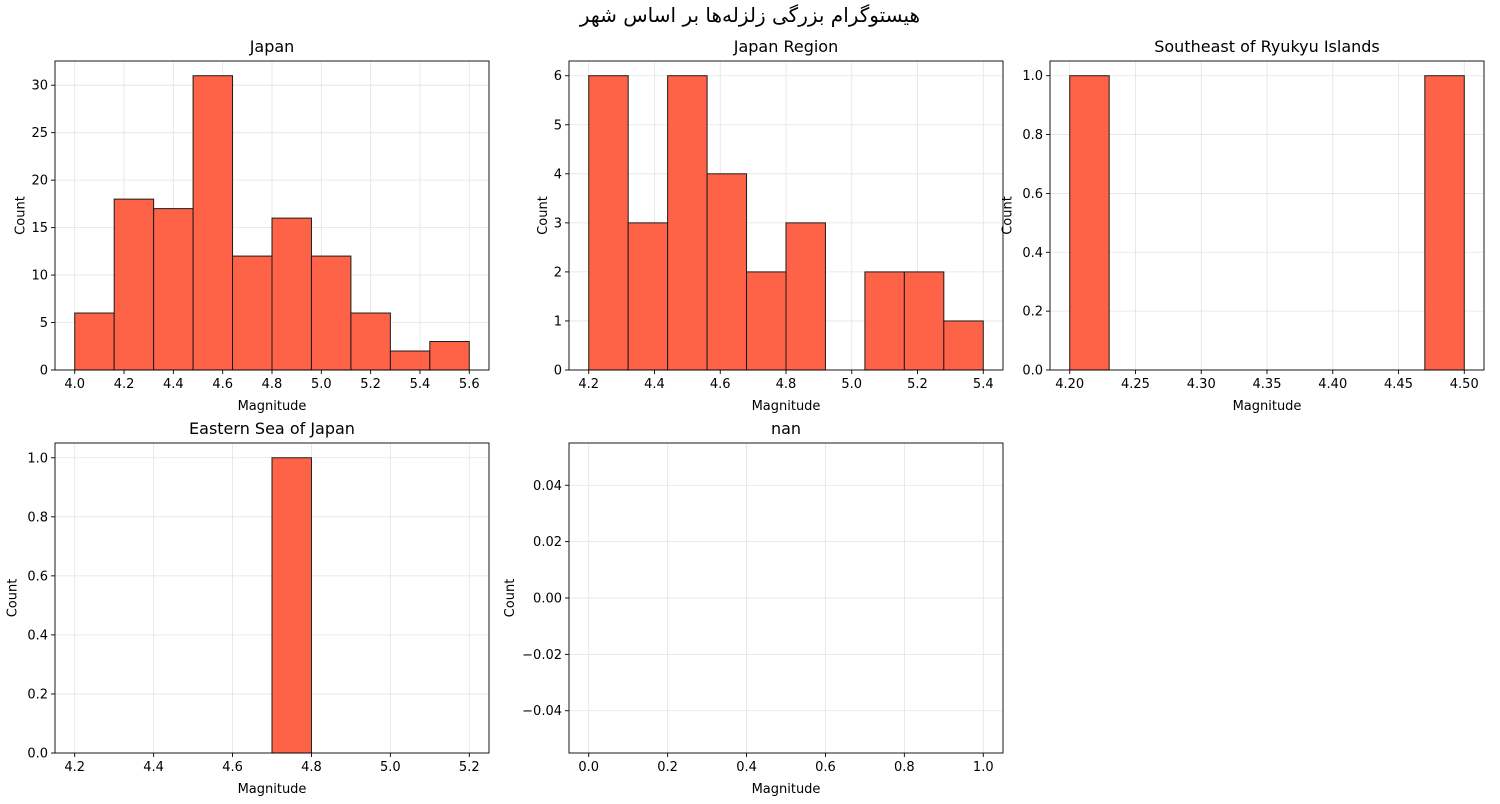  Describe the element at coordinates (37, 635) in the screenshot. I see `y-tick-label: 0.4` at that location.